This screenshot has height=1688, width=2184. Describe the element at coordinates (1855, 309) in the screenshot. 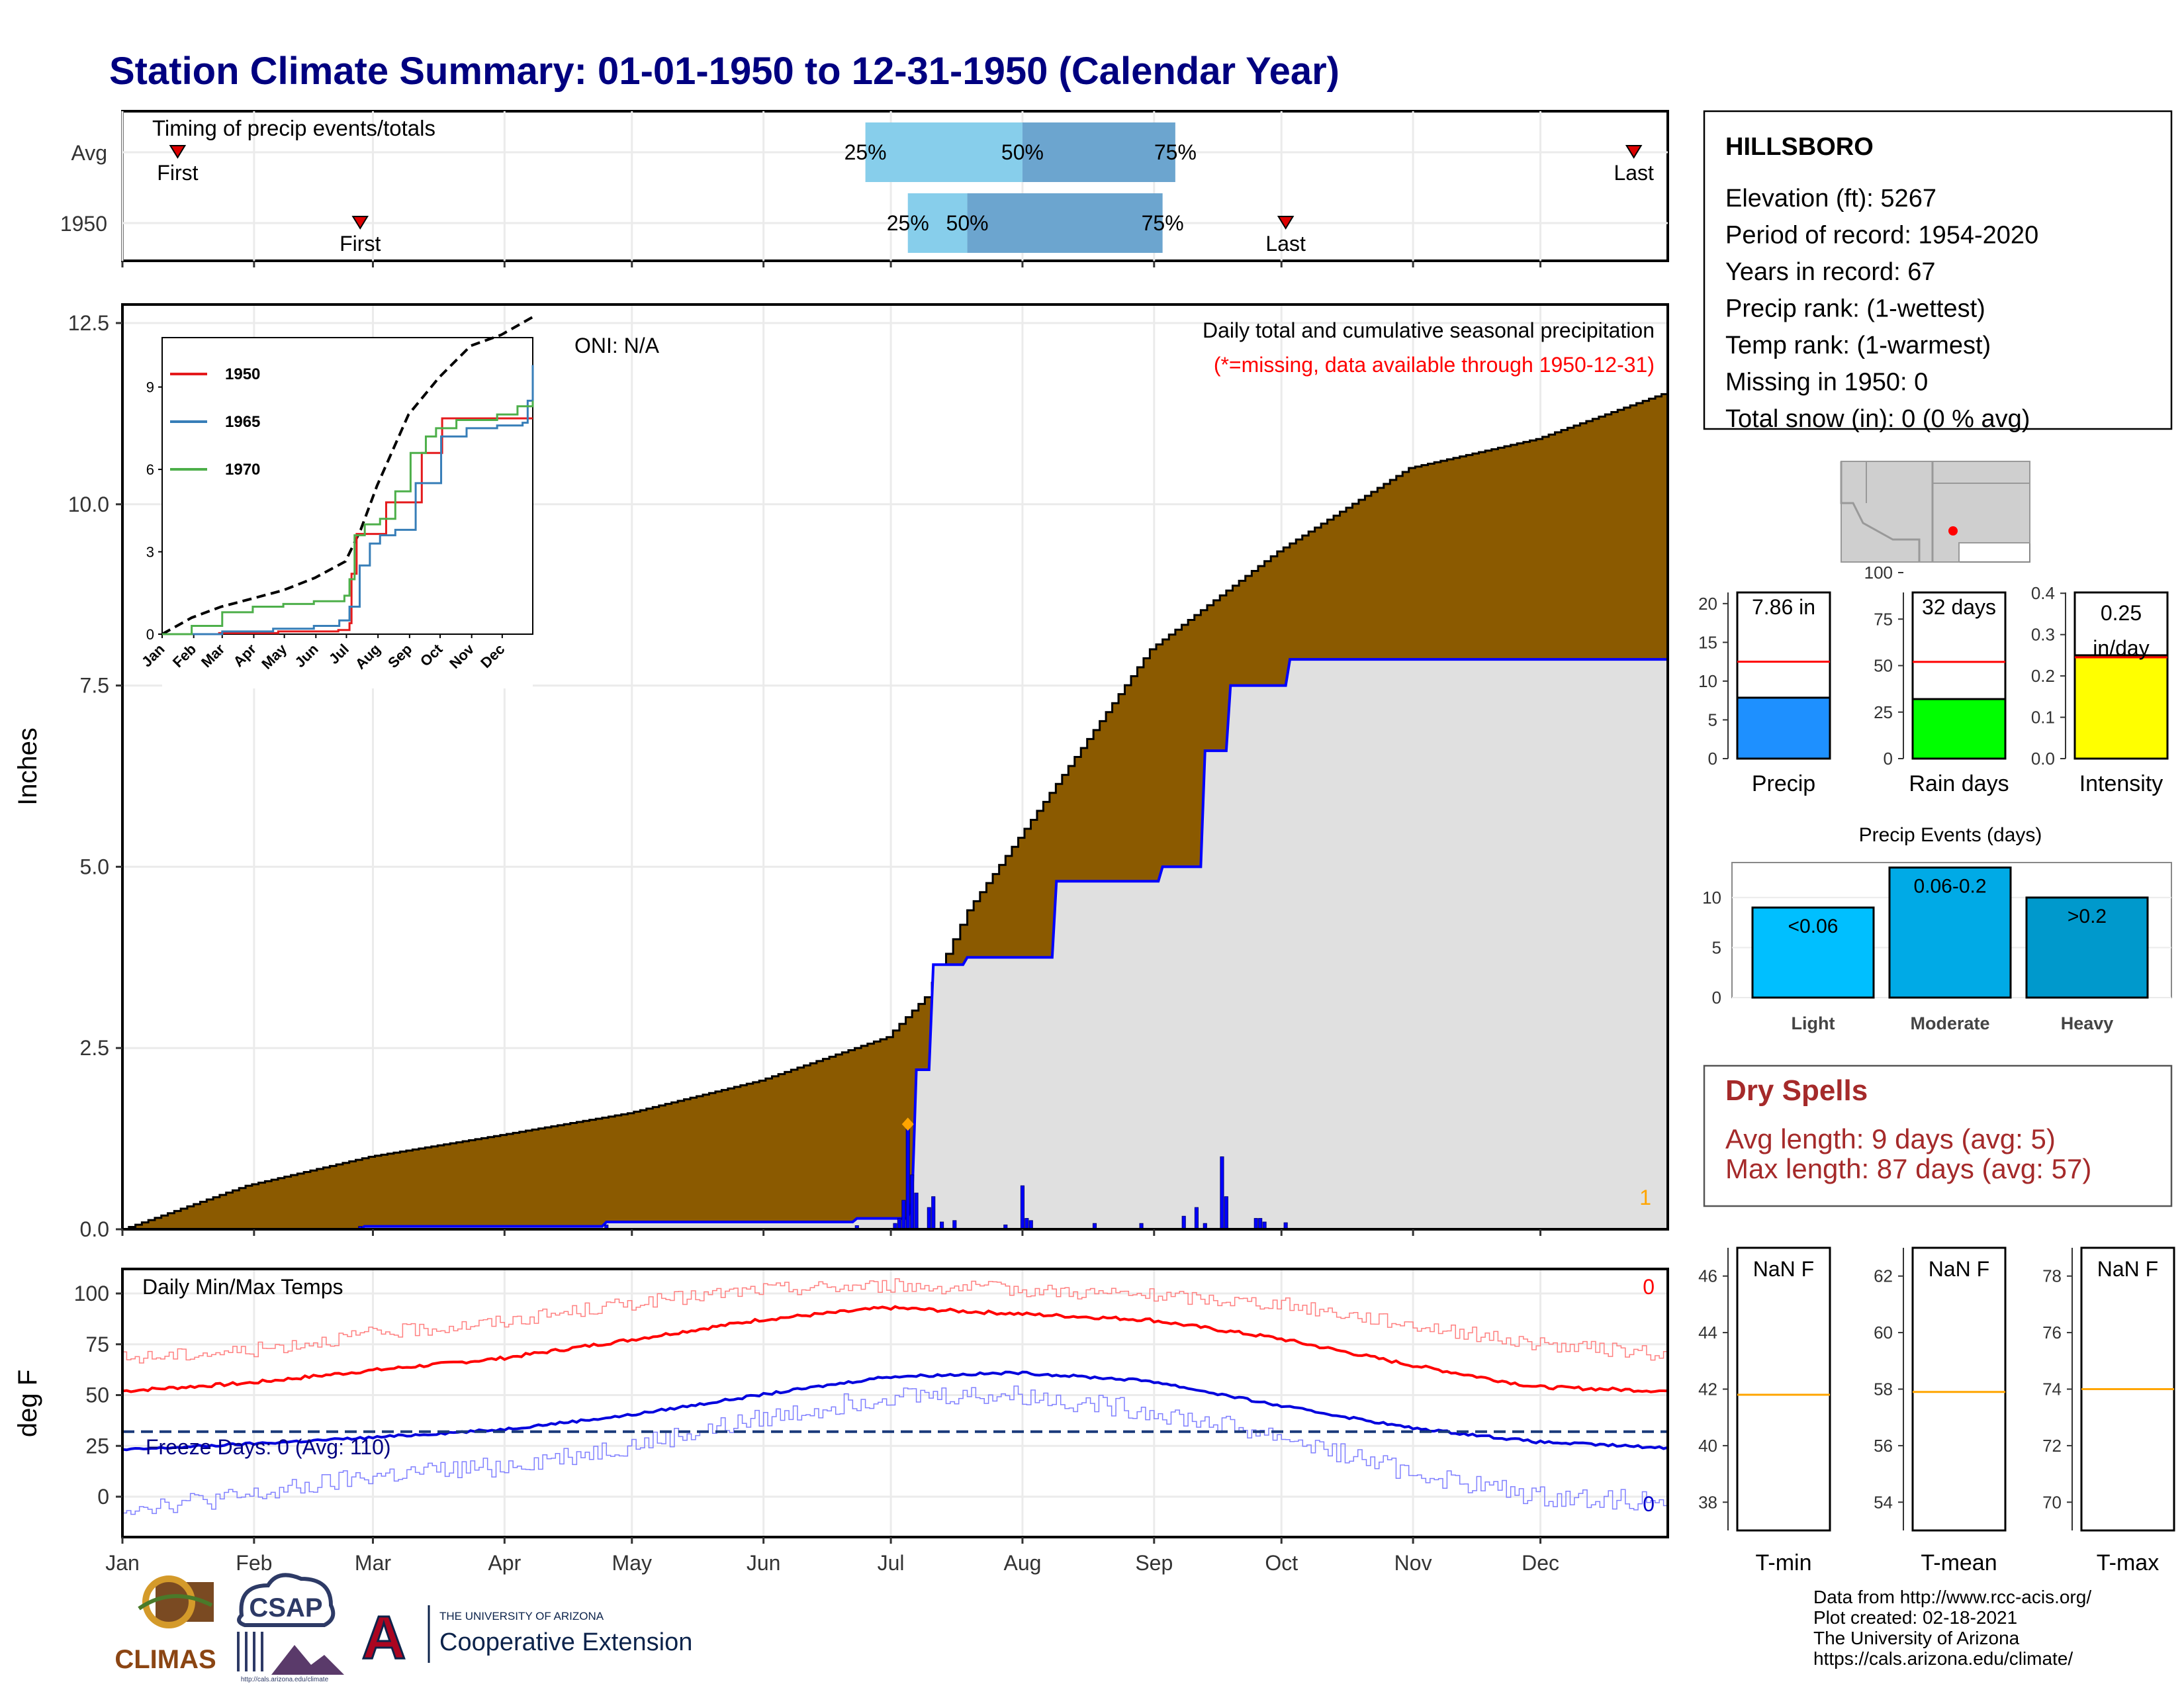

I see `station-info-line: Precip rank: (1-wettest)` at that location.